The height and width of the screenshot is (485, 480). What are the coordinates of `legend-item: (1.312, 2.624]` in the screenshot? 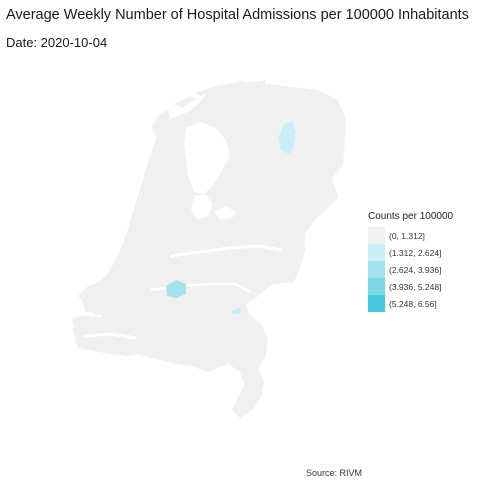 It's located at (410, 252).